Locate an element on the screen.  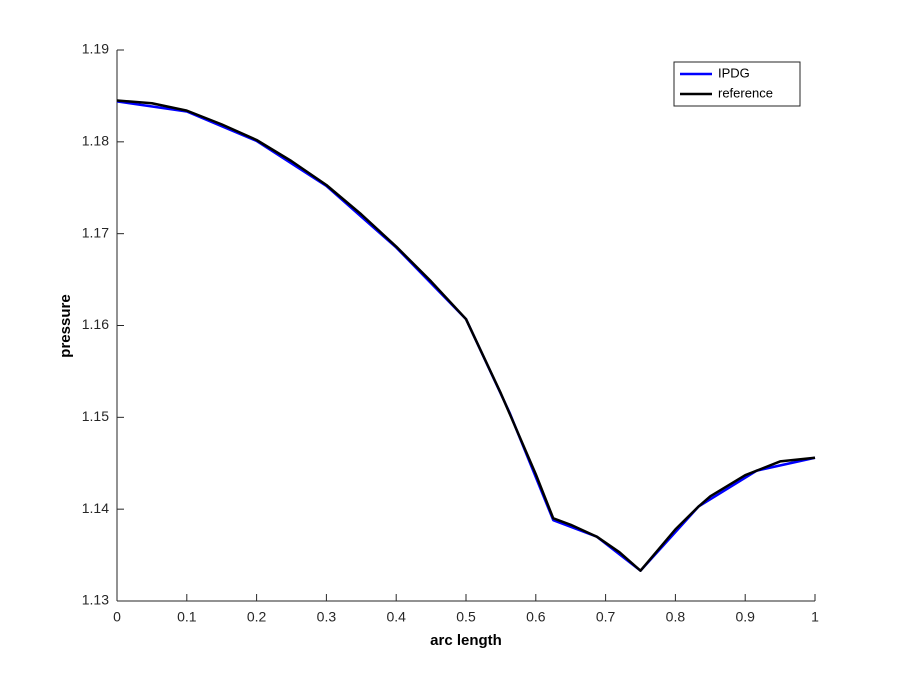
y-tick-label: 1.15 is located at coordinates (95, 416).